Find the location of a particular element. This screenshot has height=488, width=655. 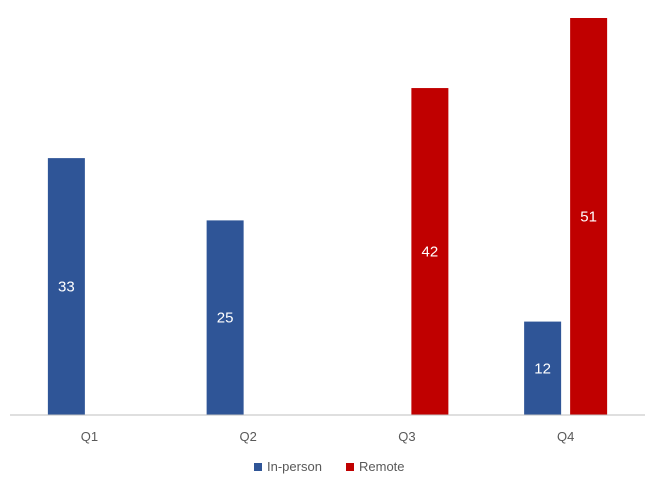

data-label-in-person-q2: 25 is located at coordinates (225, 318).